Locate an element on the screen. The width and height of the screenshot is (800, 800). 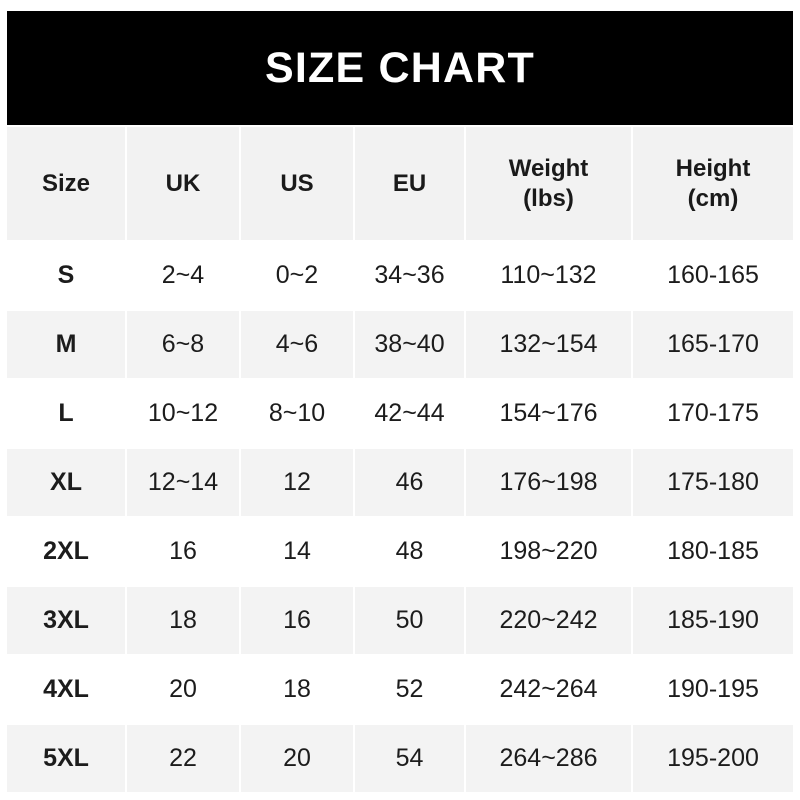
cell-us: 20 is located at coordinates (298, 757).